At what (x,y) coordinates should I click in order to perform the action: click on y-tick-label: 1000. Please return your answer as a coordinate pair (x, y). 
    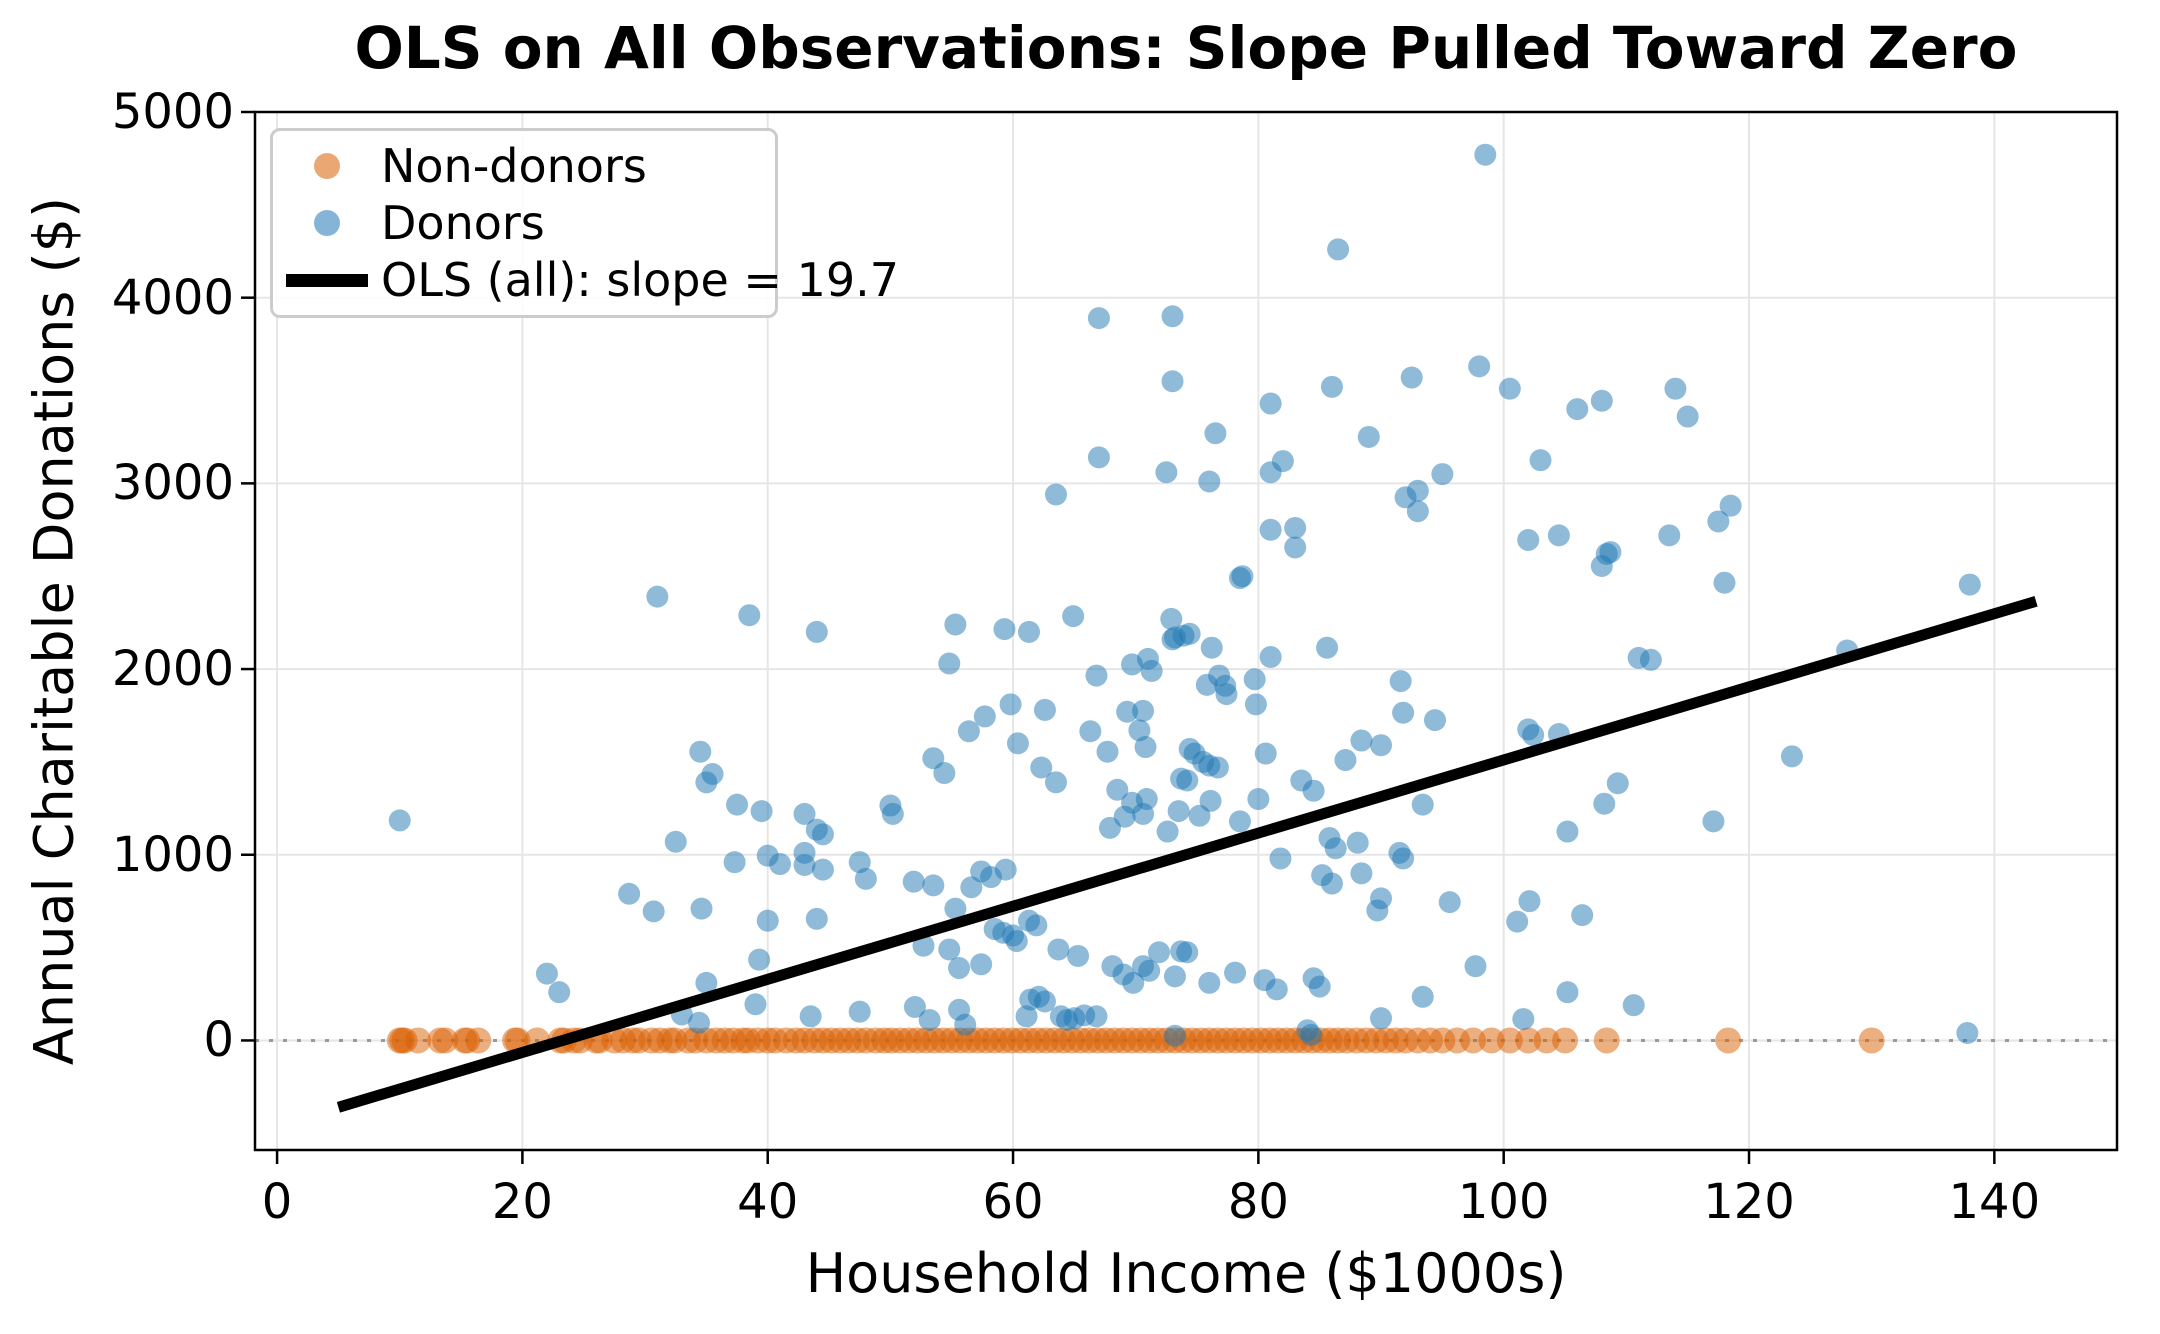
    Looking at the image, I should click on (172, 854).